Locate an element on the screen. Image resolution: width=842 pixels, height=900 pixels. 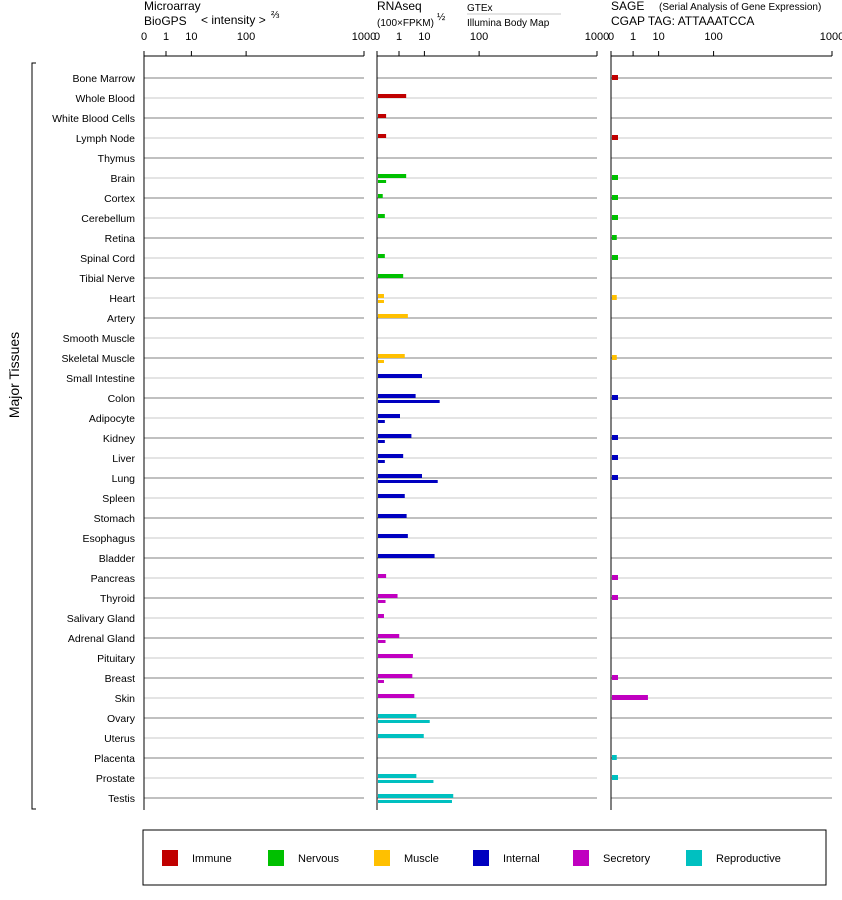
gtex-source-label: GTEx is located at coordinates (480, 8).